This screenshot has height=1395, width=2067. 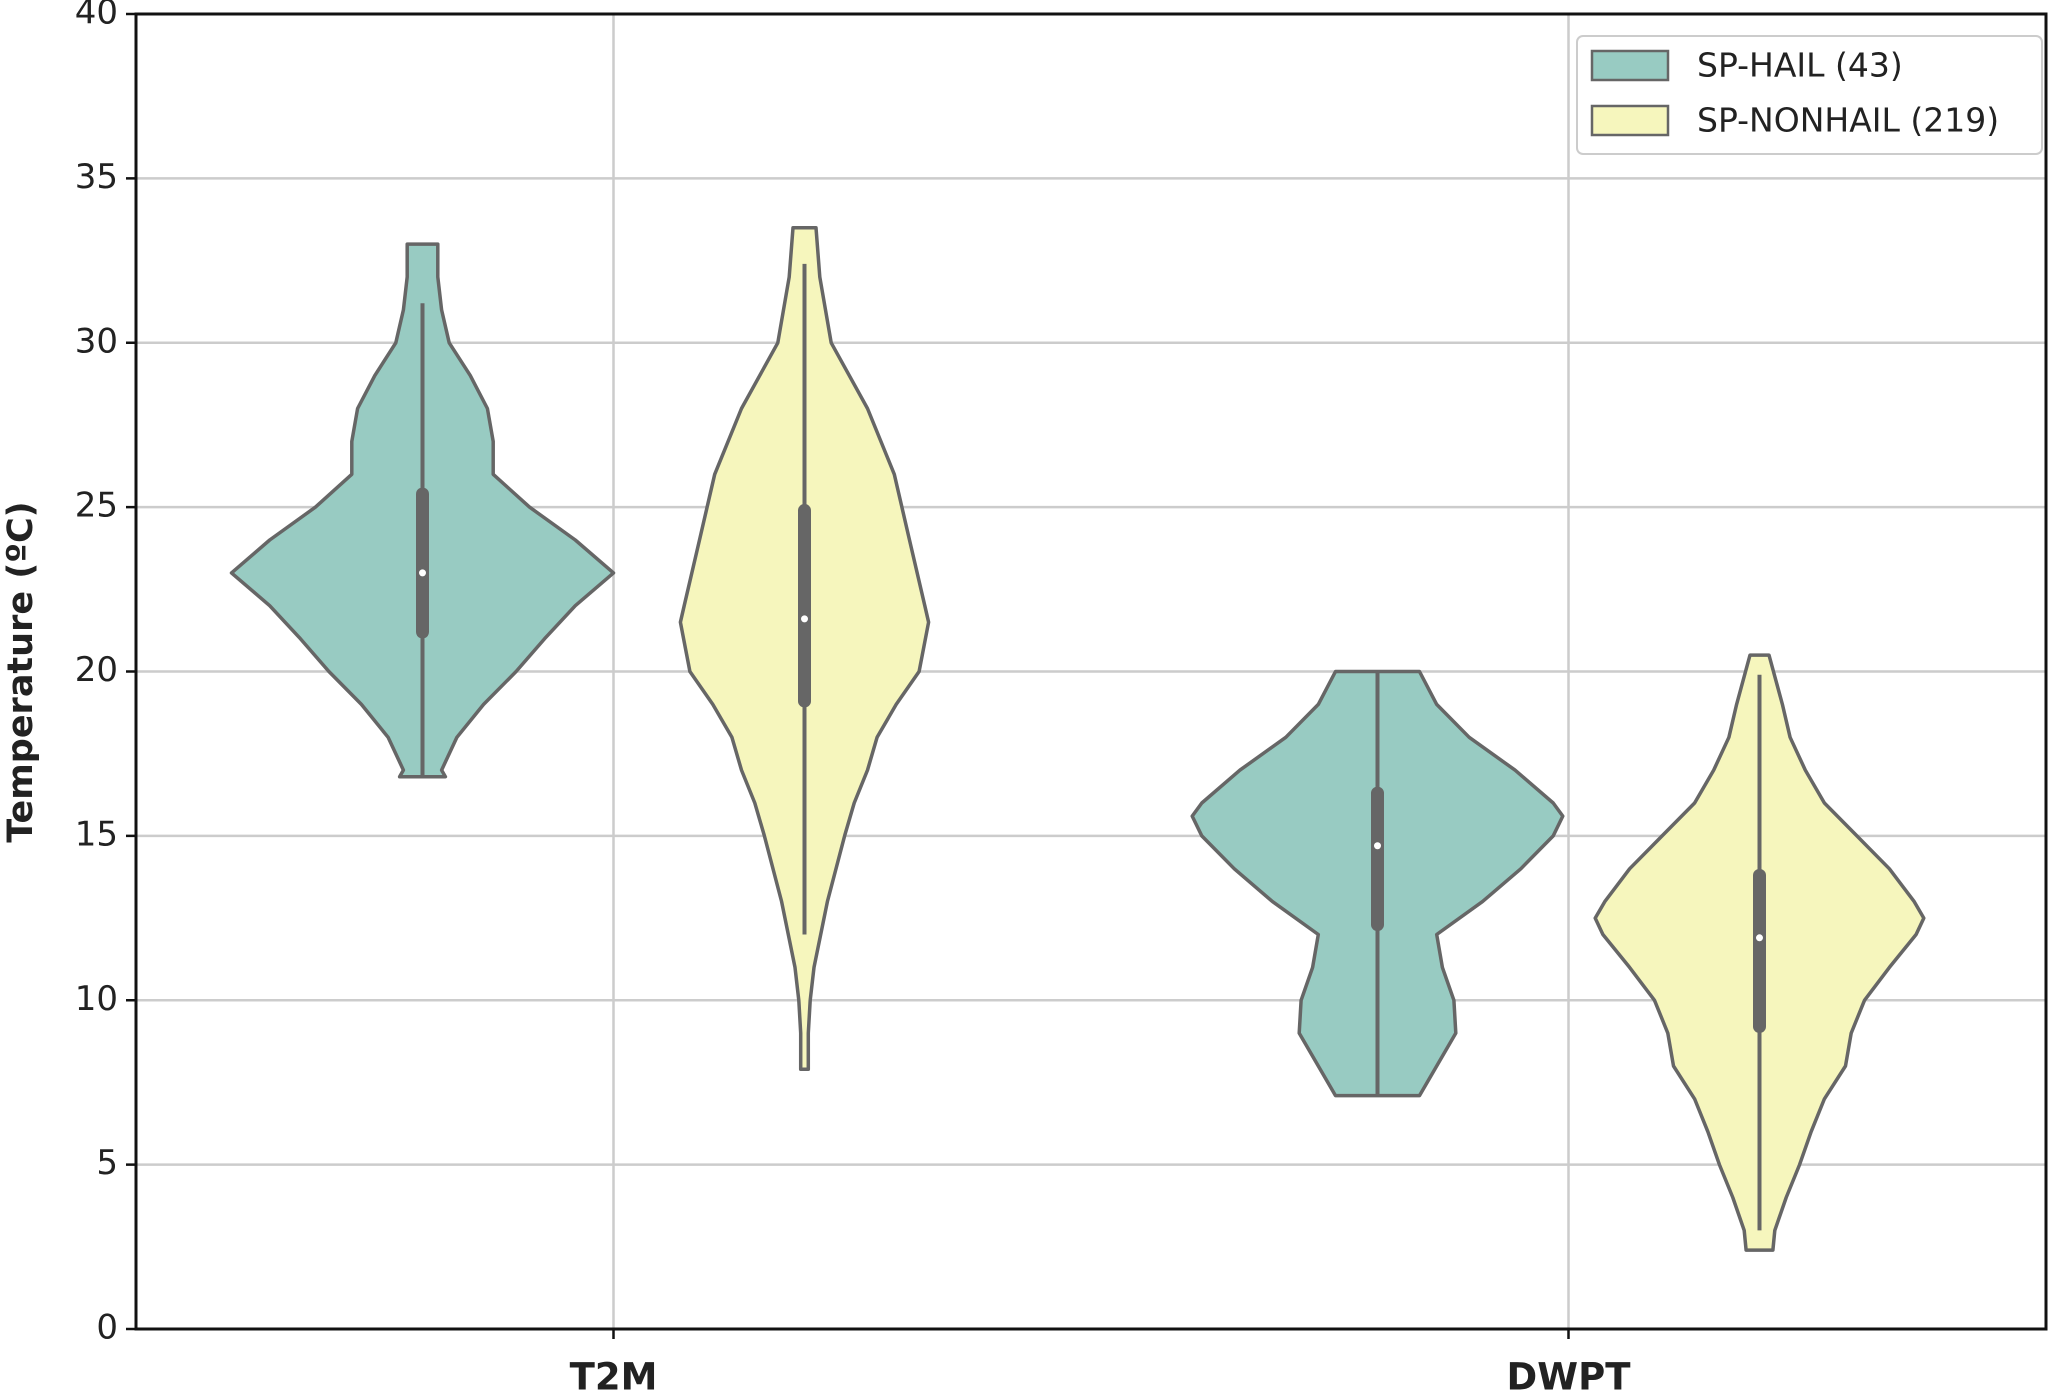 I want to click on legend-label: SP-NONHAIL (219), so click(x=1848, y=120).